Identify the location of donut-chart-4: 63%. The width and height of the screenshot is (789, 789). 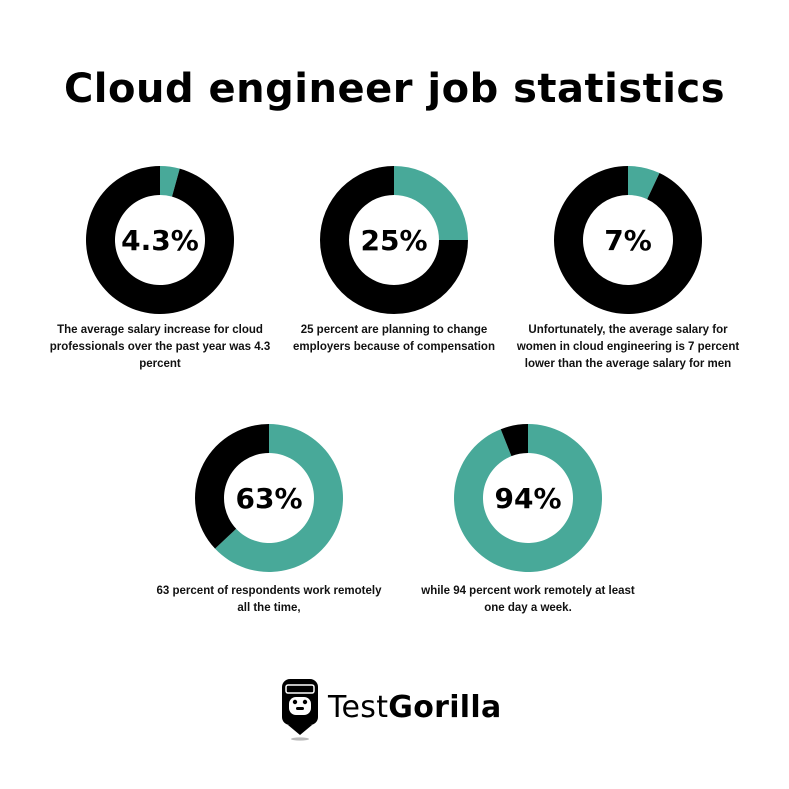
(269, 498).